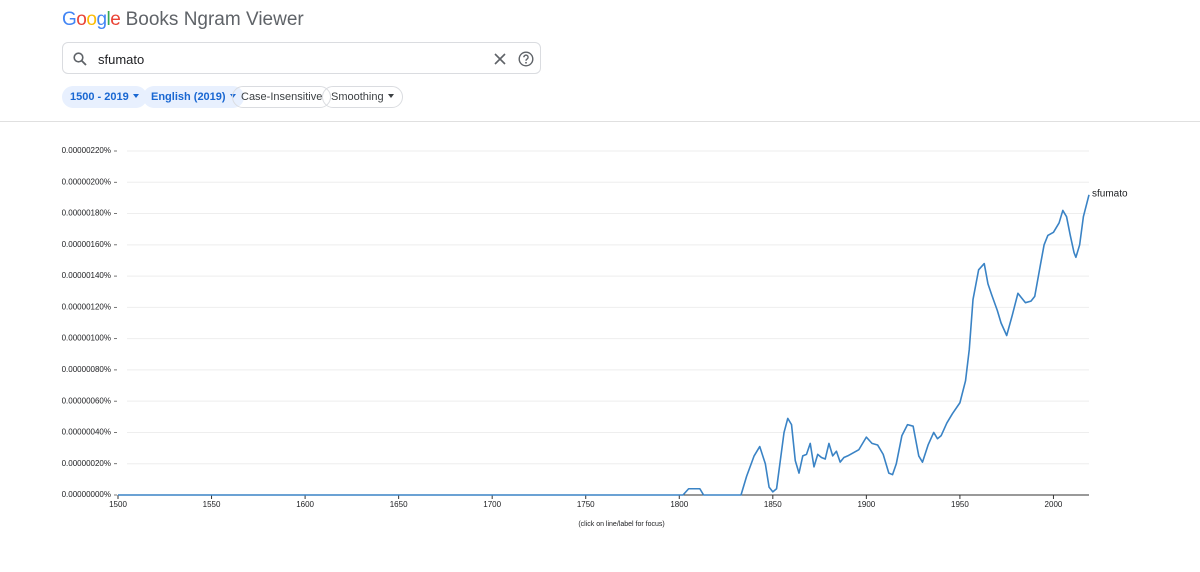 Image resolution: width=1200 pixels, height=572 pixels. Describe the element at coordinates (86, 244) in the screenshot. I see `y-tick-label: 0.00000160%` at that location.